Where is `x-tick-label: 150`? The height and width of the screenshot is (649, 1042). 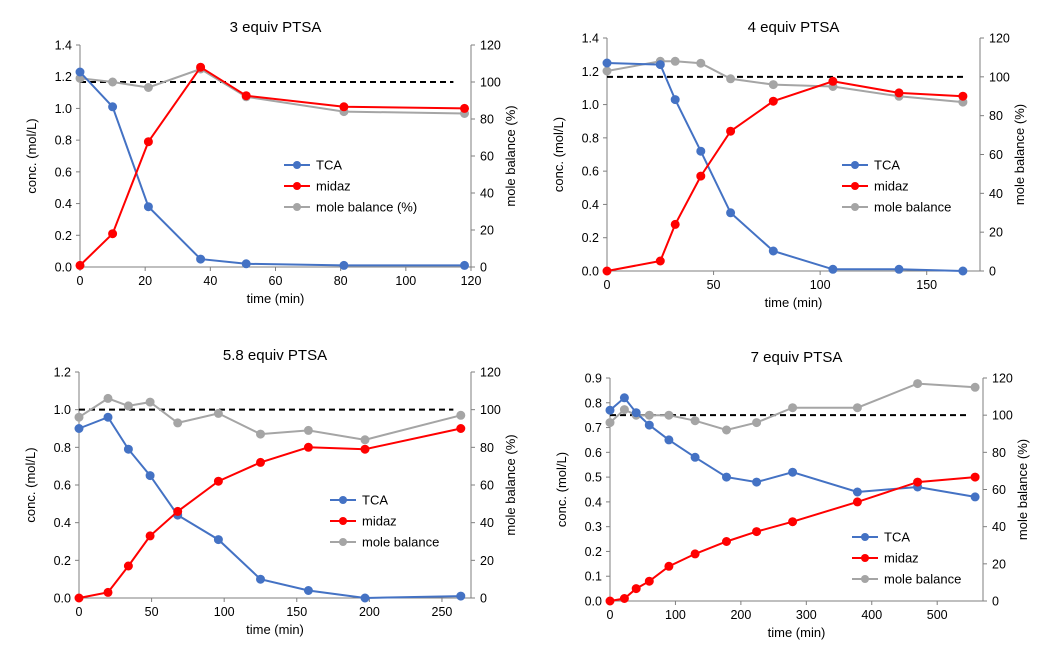 x-tick-label: 150 is located at coordinates (296, 612).